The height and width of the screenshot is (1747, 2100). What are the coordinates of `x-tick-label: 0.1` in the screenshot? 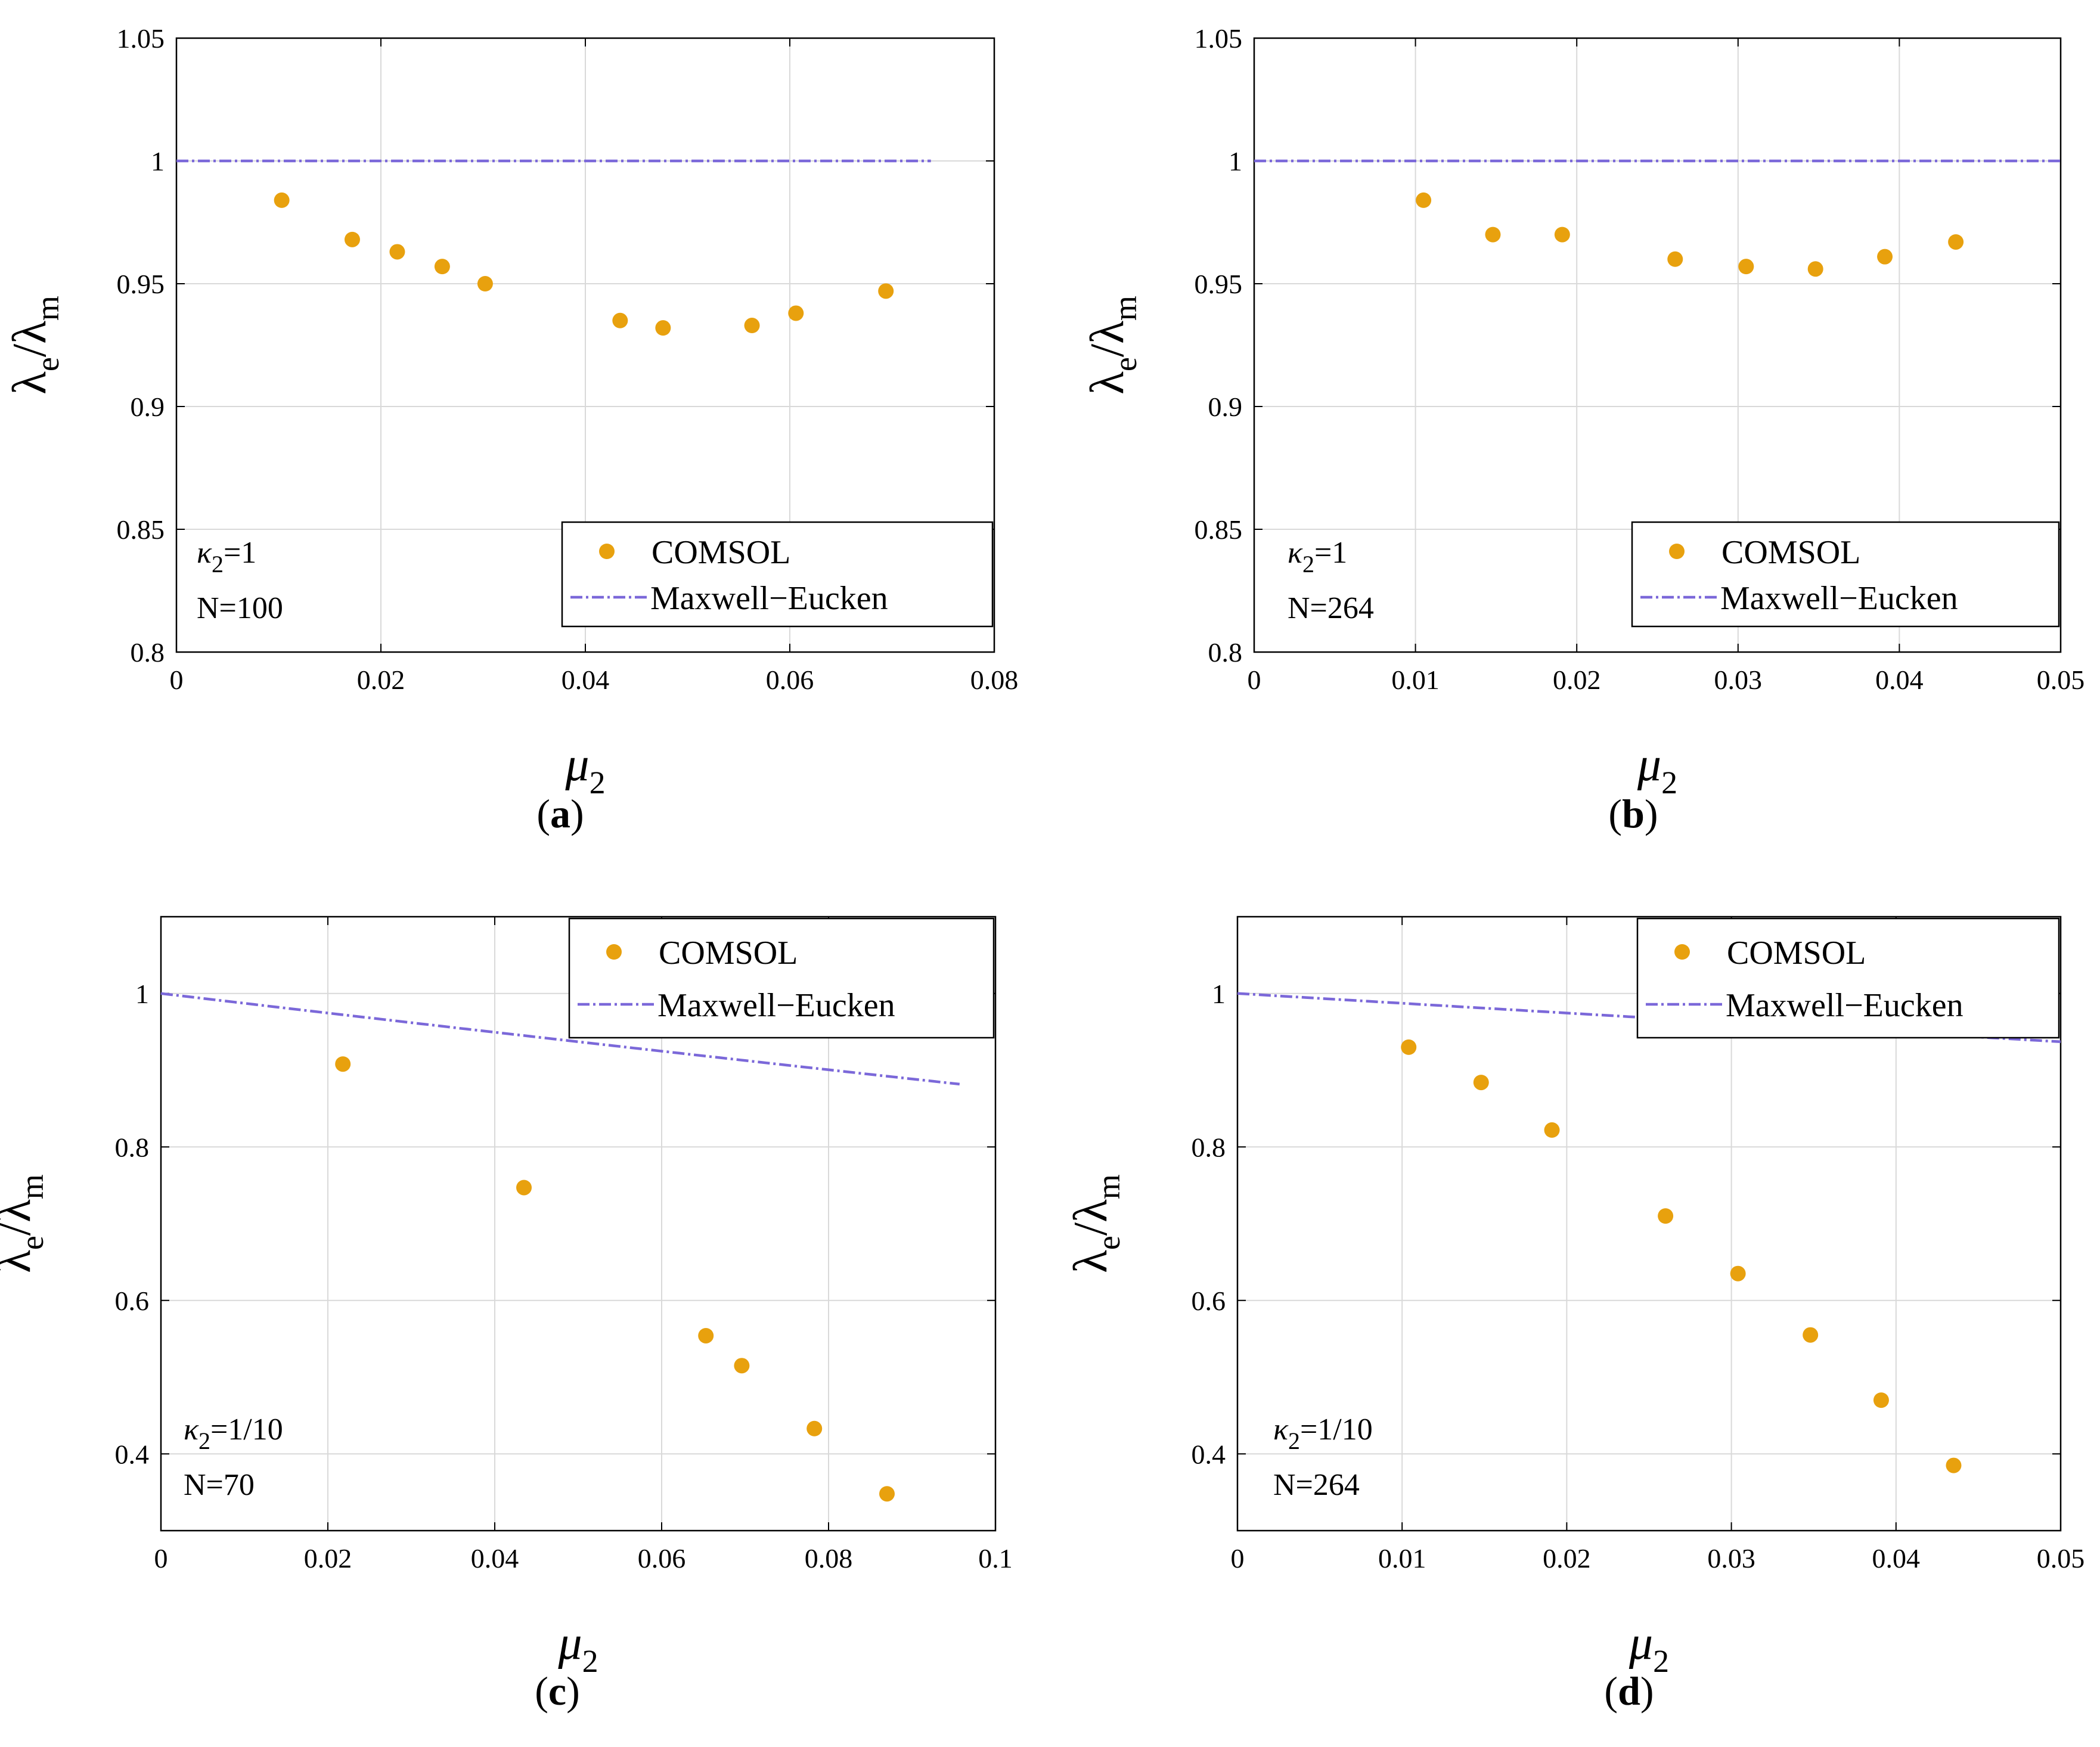 It's located at (995, 1559).